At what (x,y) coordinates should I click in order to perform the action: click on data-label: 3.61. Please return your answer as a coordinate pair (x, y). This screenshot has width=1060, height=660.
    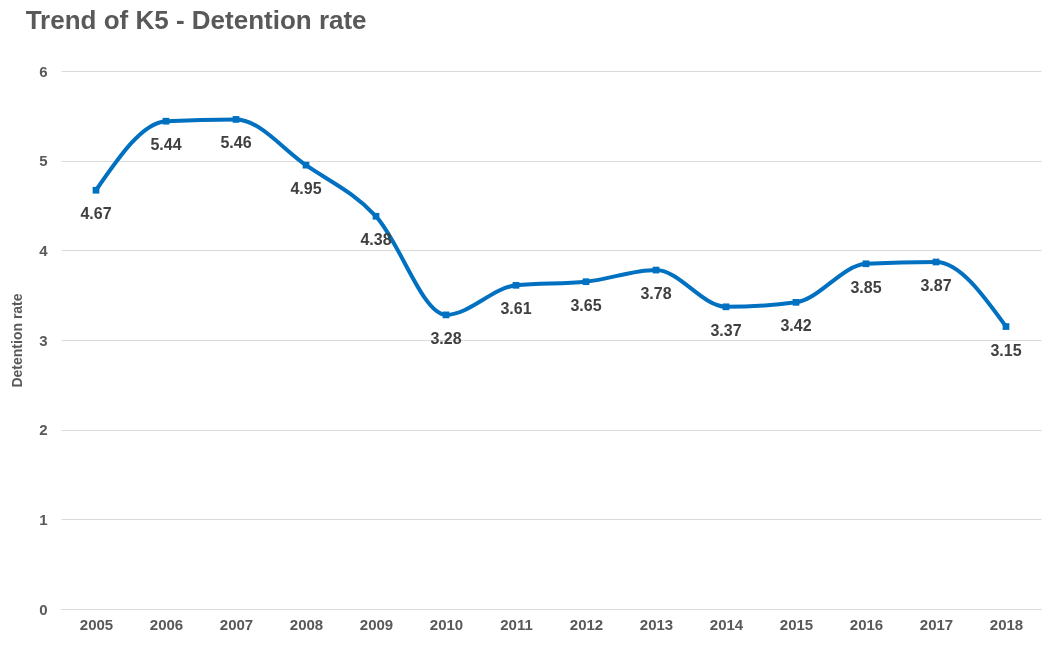
    Looking at the image, I should click on (516, 309).